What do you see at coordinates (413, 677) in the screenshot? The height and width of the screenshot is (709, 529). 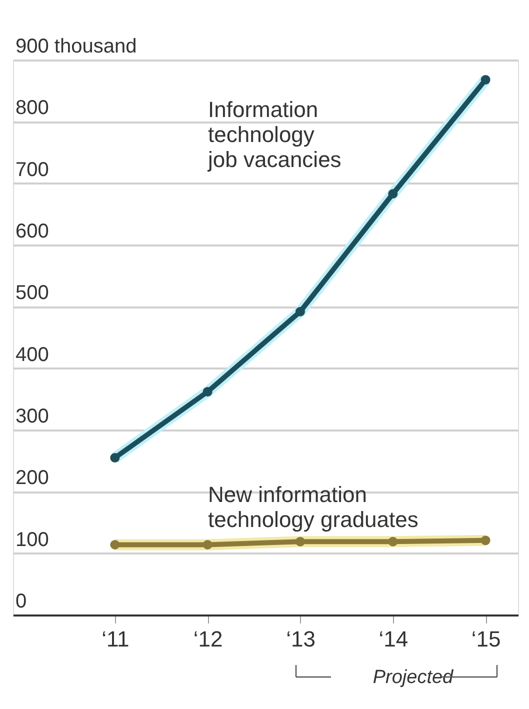 I see `text: Projected` at bounding box center [413, 677].